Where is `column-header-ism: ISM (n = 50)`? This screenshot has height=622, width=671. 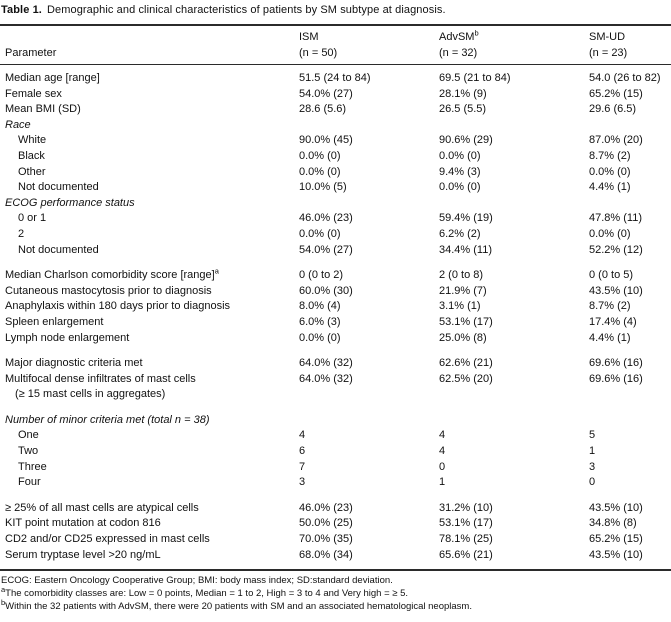 column-header-ism: ISM (n = 50) is located at coordinates (369, 45).